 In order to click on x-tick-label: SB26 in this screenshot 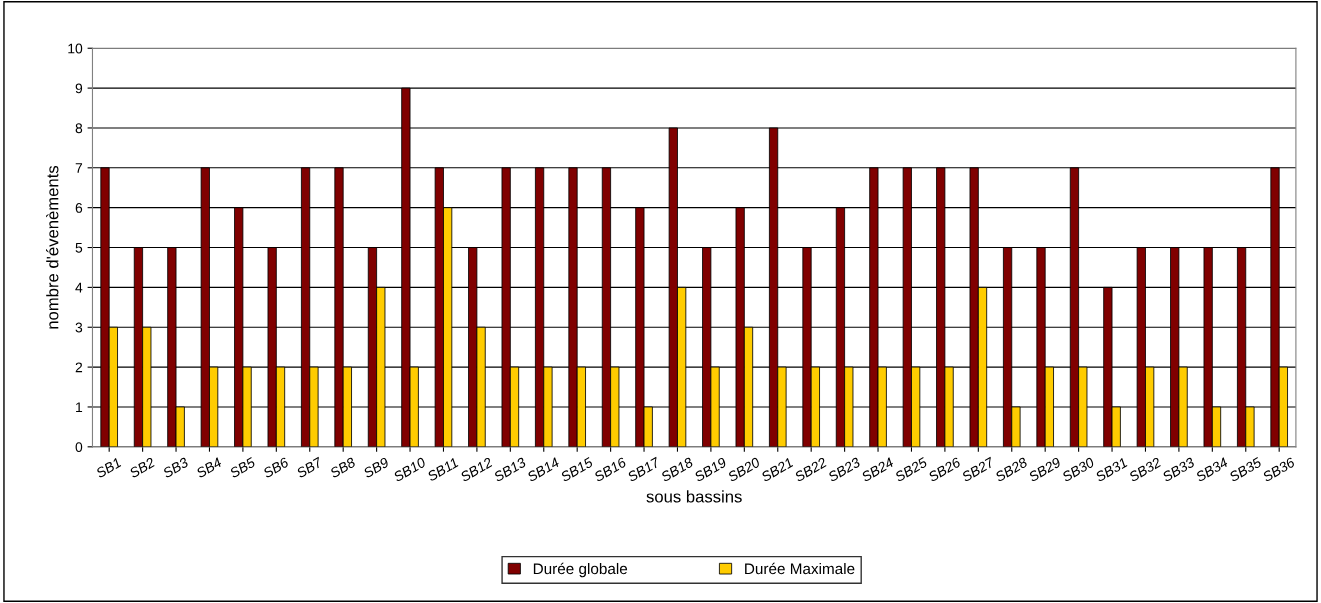, I will do `click(944, 469)`.